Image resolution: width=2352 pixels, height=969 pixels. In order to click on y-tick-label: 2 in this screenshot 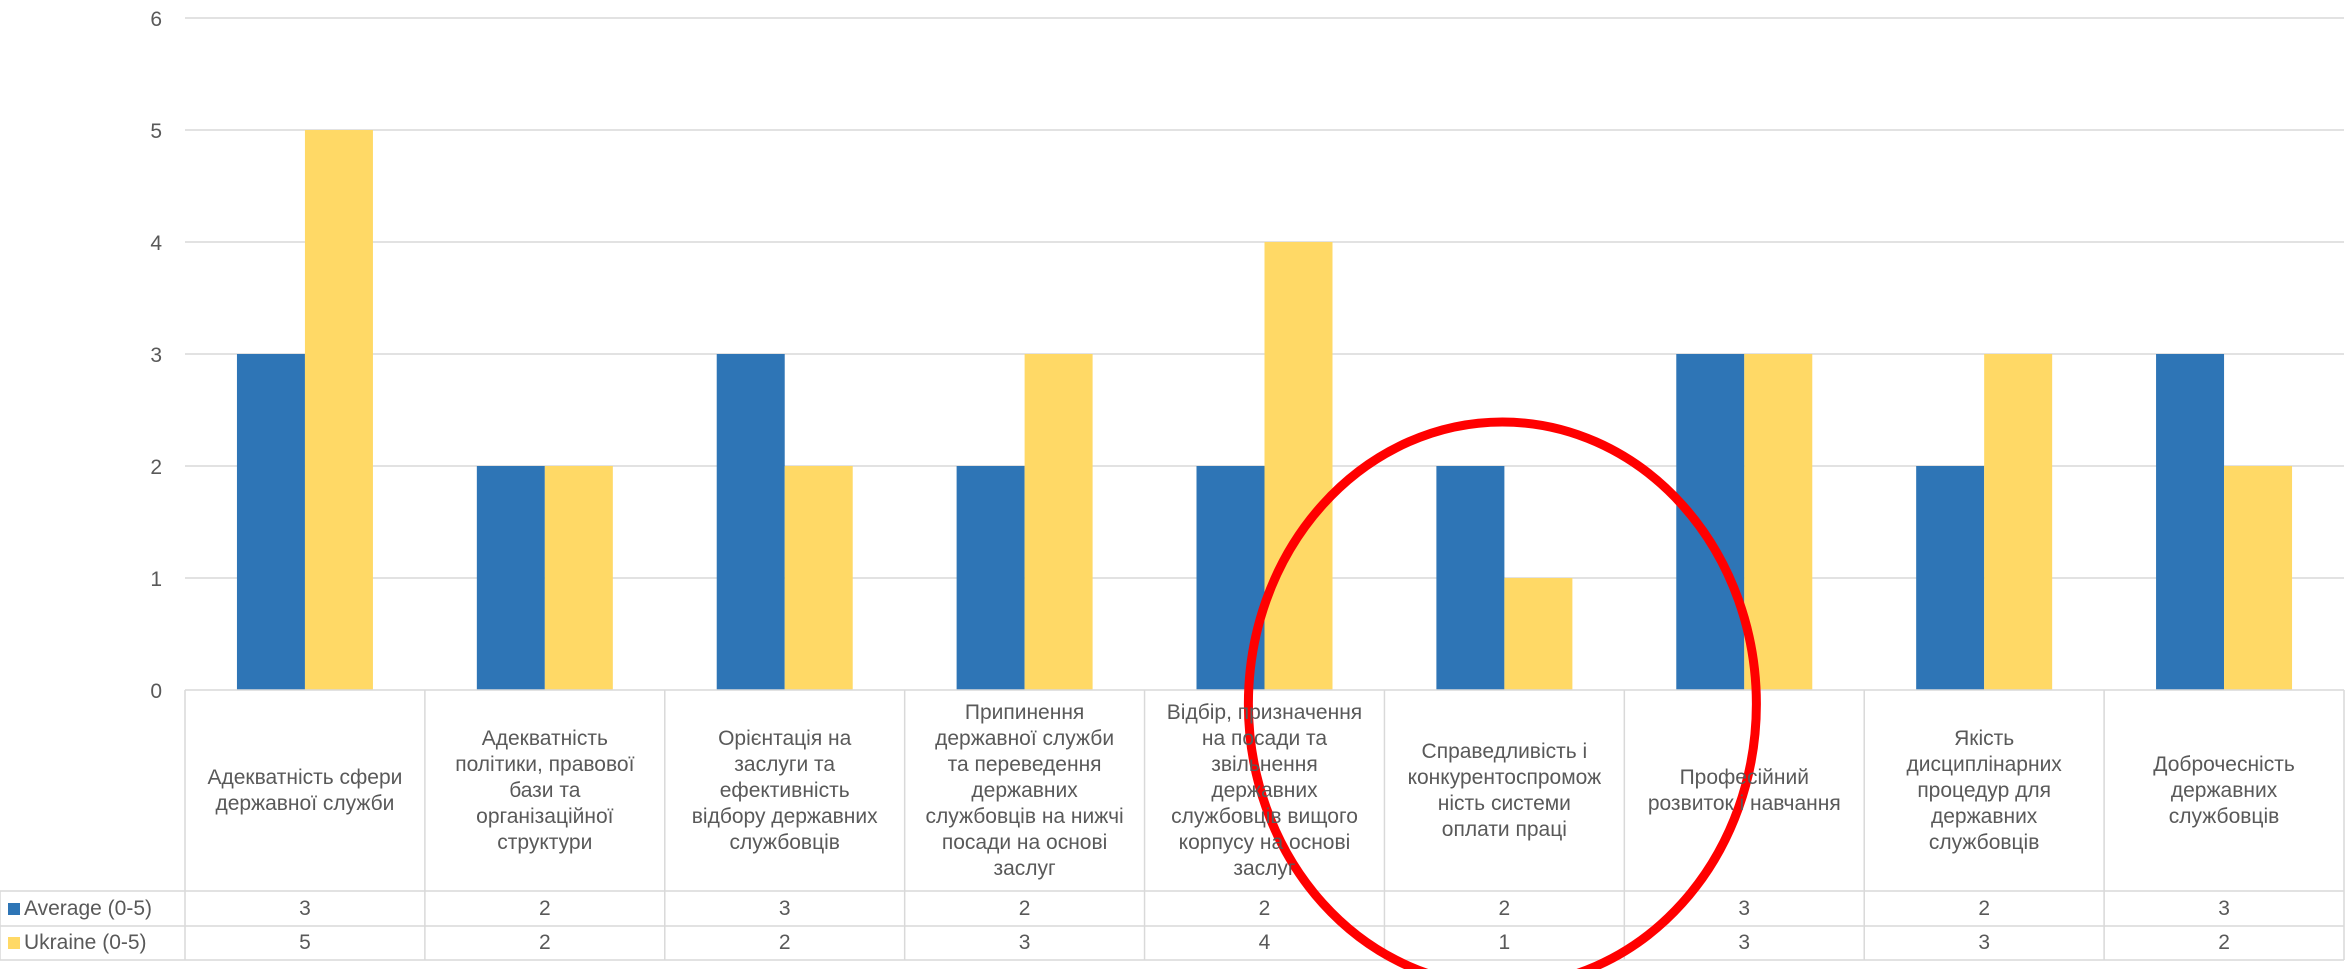, I will do `click(156, 467)`.